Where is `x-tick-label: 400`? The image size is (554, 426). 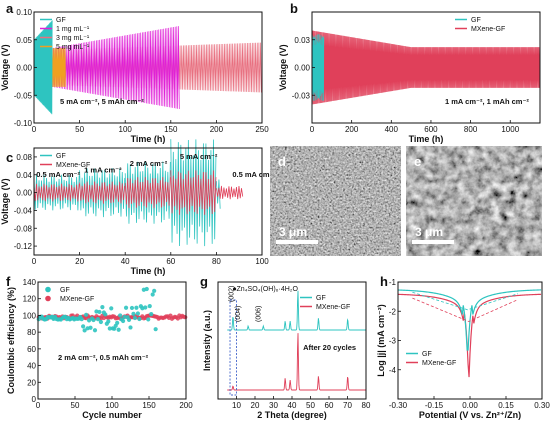 x-tick-label: 400 is located at coordinates (392, 129).